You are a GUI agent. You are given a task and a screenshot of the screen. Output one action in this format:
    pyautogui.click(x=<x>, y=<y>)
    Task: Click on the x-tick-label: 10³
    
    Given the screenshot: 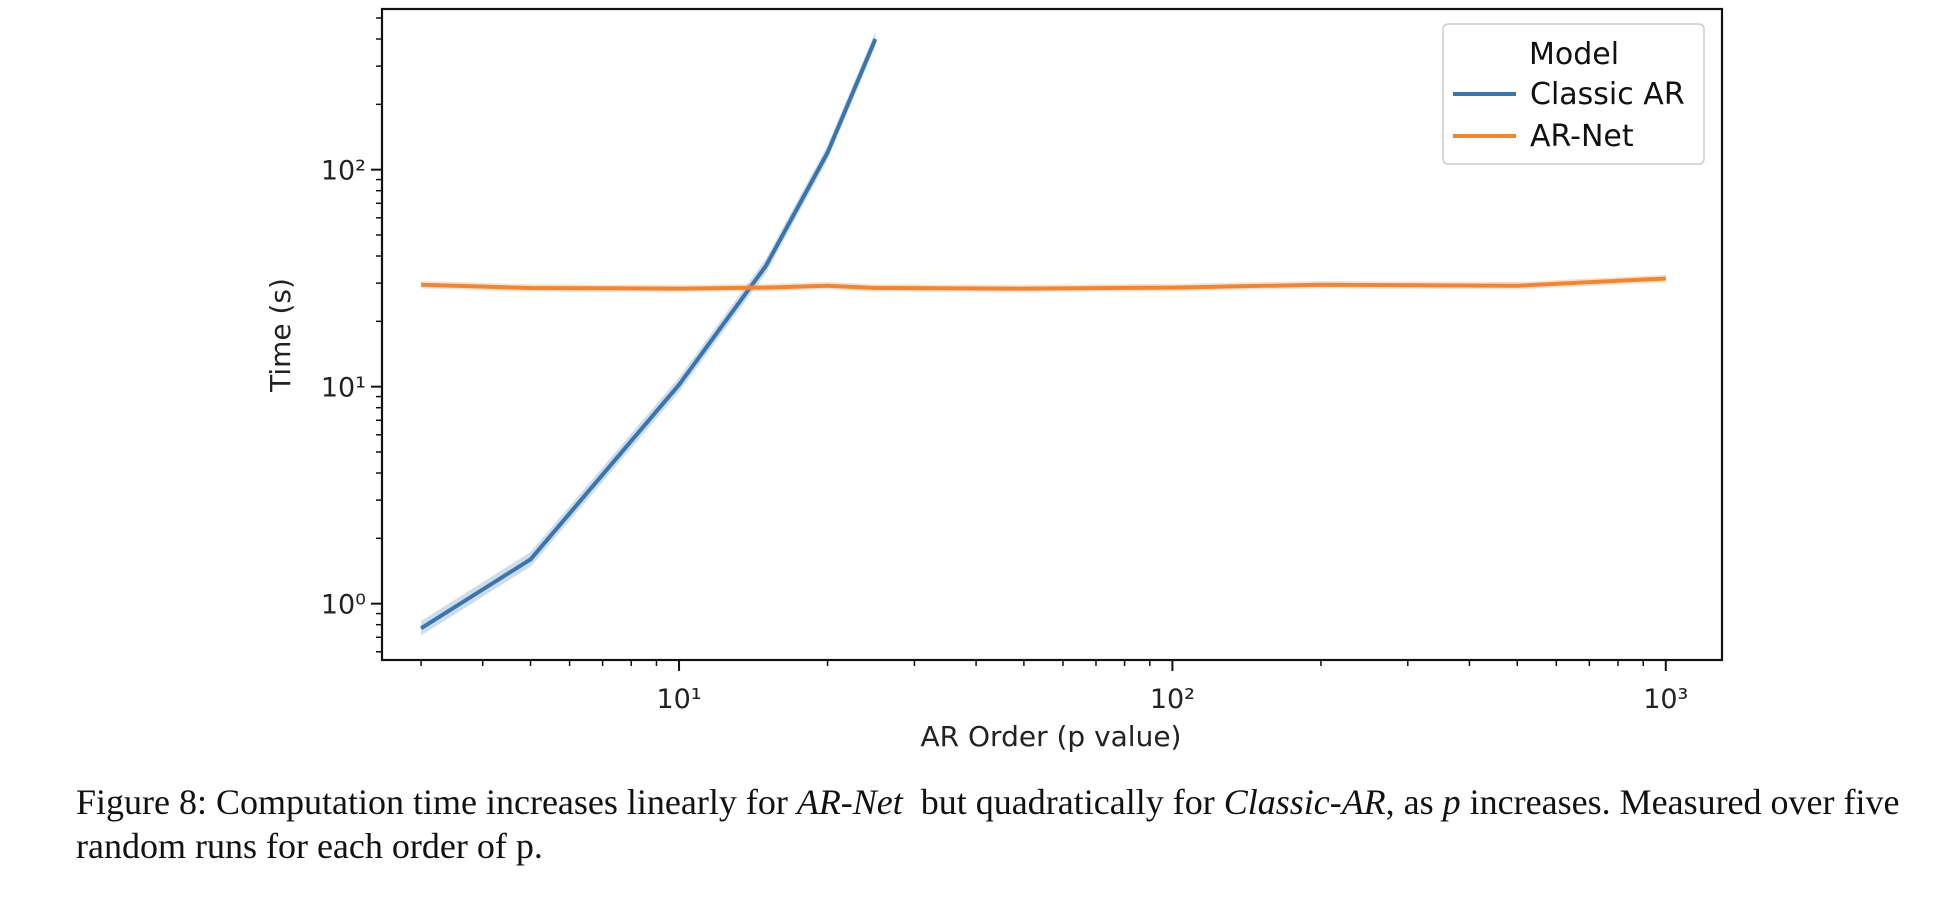 What is the action you would take?
    pyautogui.click(x=1665, y=699)
    